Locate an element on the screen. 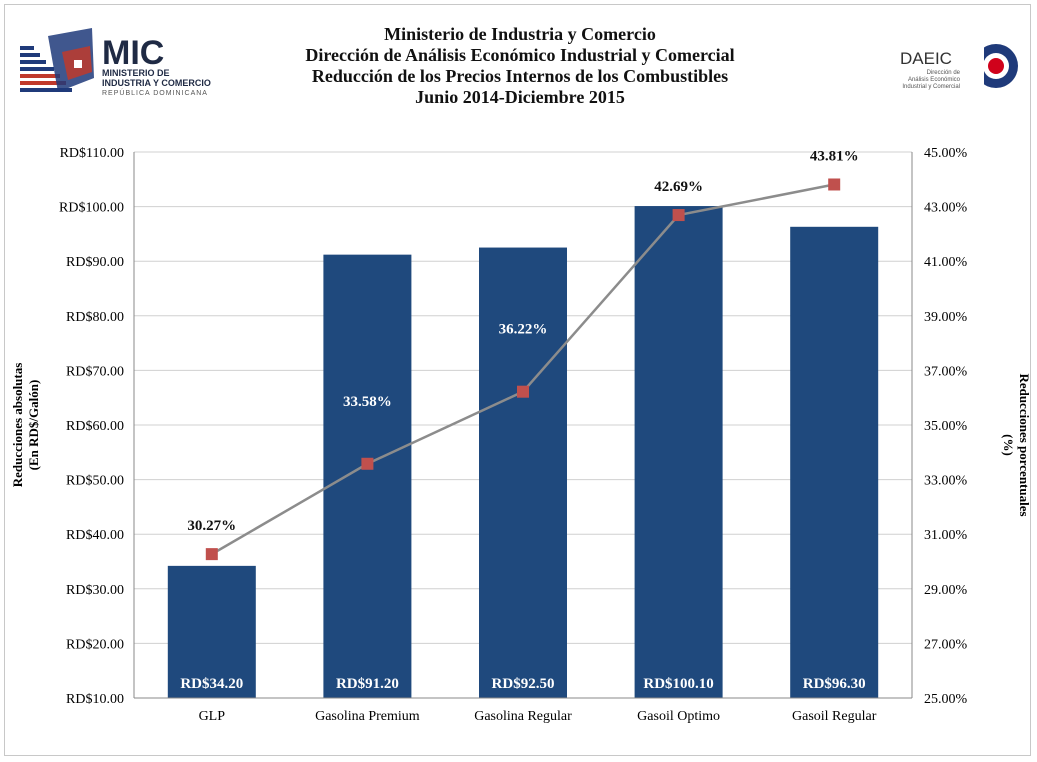  title-line-4: Junio 2014-Diciembre 2015 is located at coordinates (520, 97).